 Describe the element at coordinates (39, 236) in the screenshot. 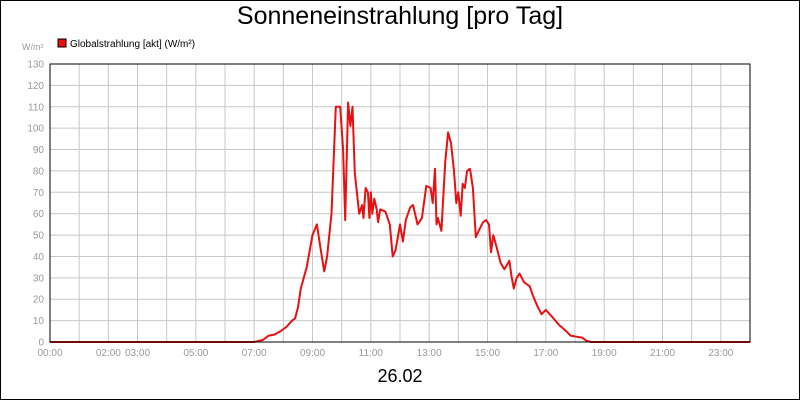

I see `y-tick-label: 50` at that location.